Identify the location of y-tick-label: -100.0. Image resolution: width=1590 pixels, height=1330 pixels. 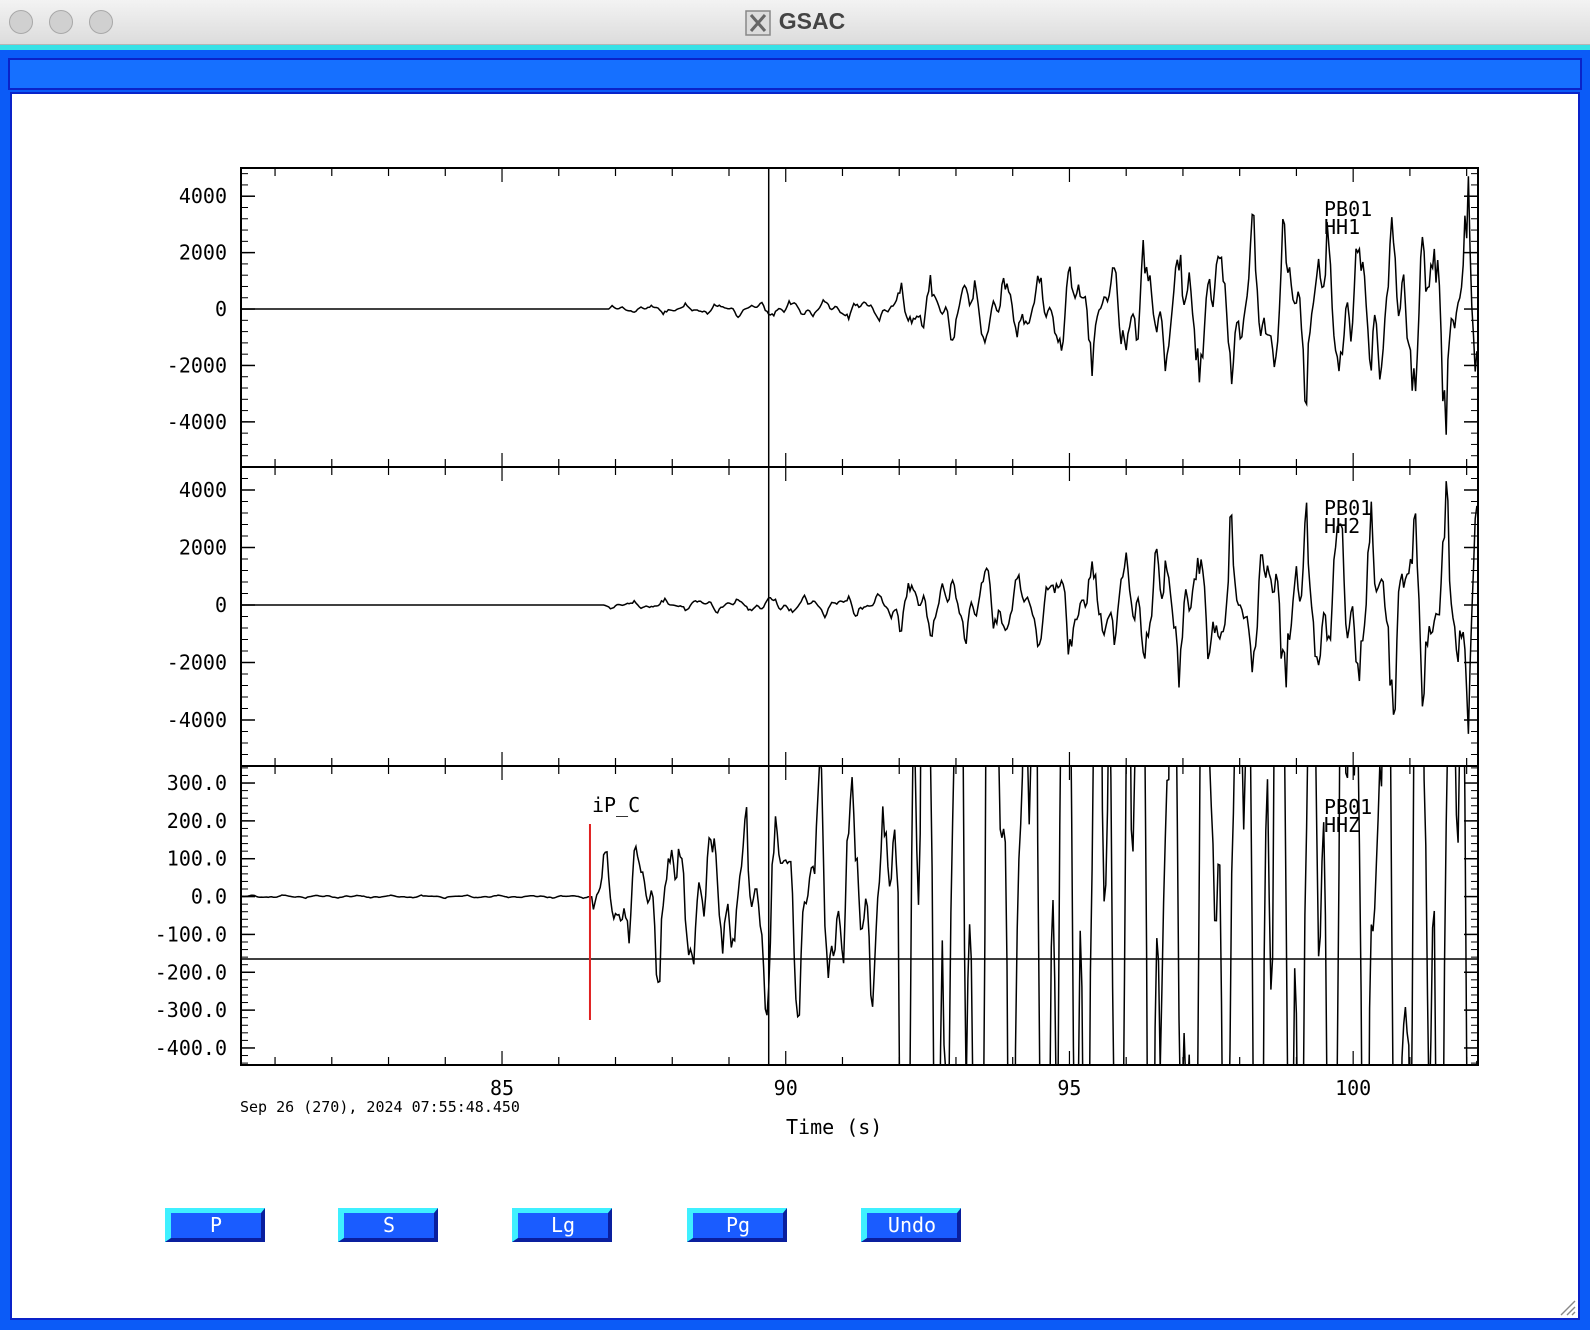
(191, 934).